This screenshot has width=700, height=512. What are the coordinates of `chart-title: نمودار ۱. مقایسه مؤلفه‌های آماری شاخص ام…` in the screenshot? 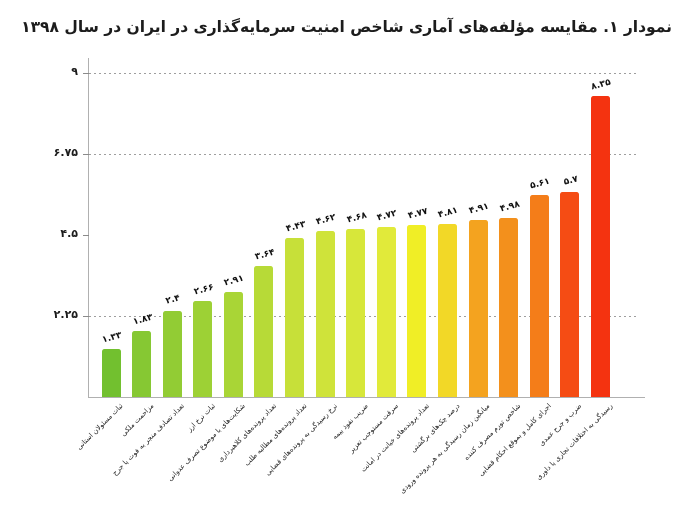 It's located at (346, 27).